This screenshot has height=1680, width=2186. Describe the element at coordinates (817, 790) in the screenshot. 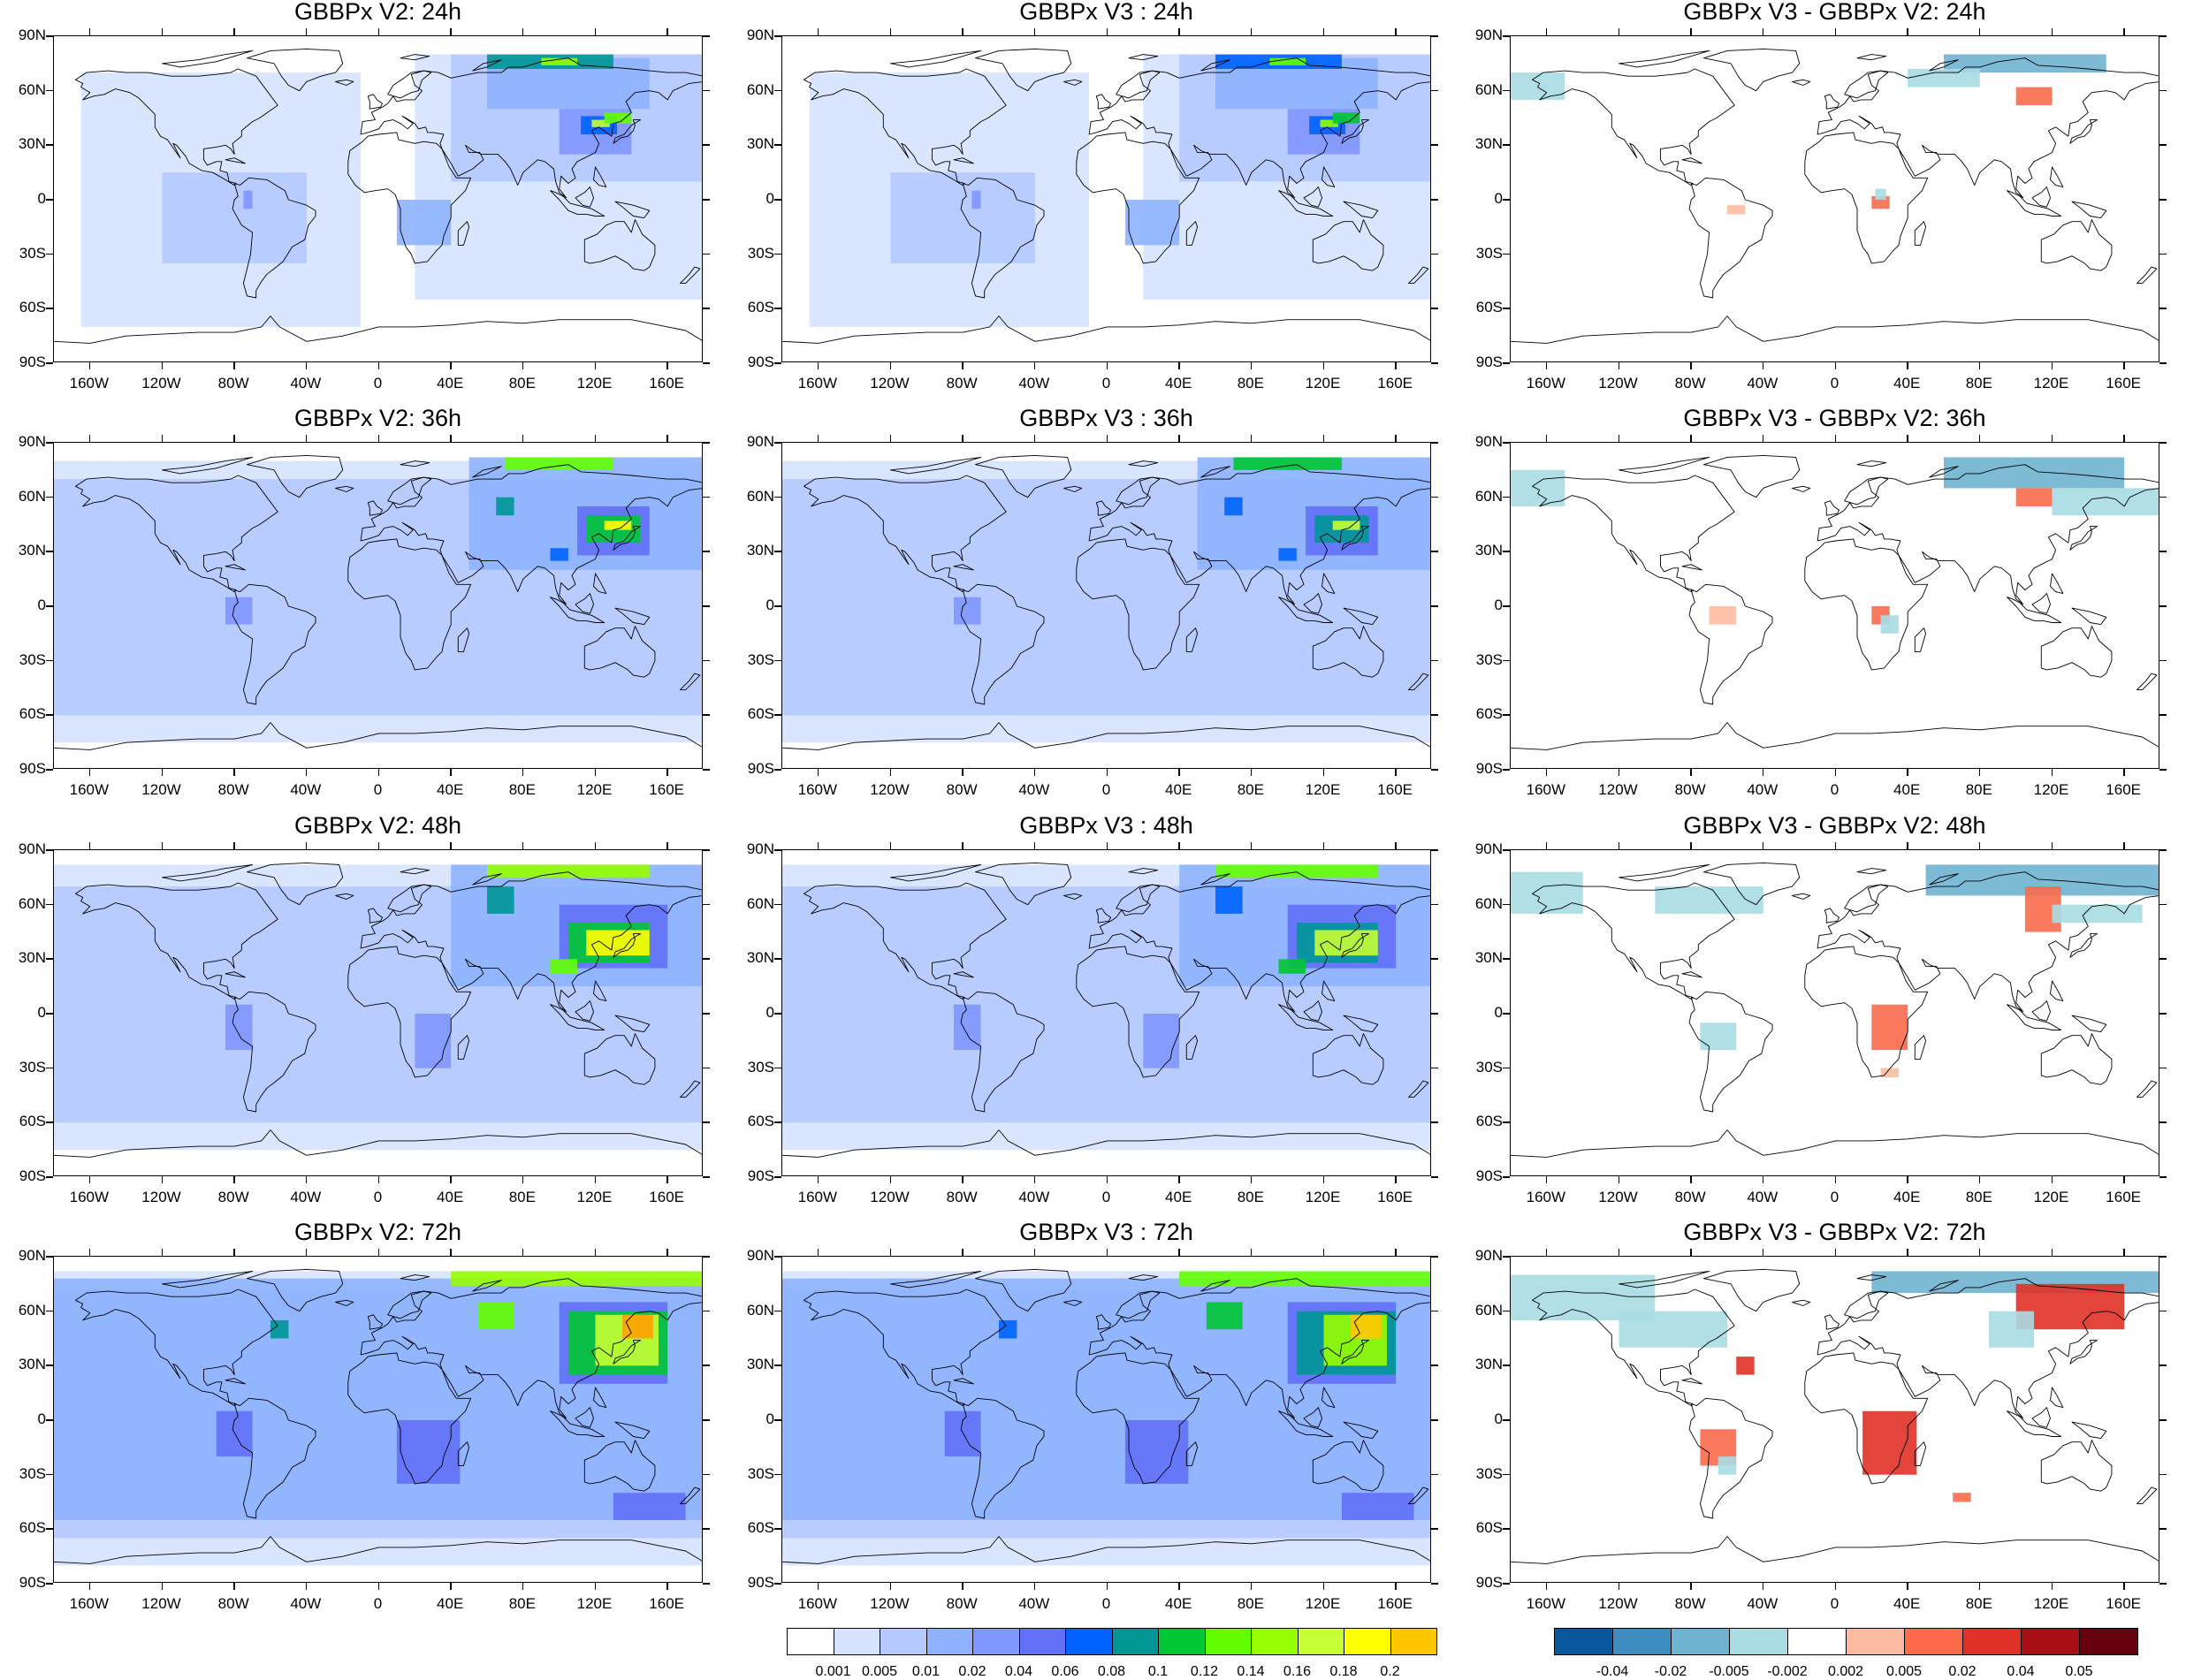

I see `lon-tick-label: 160W` at that location.